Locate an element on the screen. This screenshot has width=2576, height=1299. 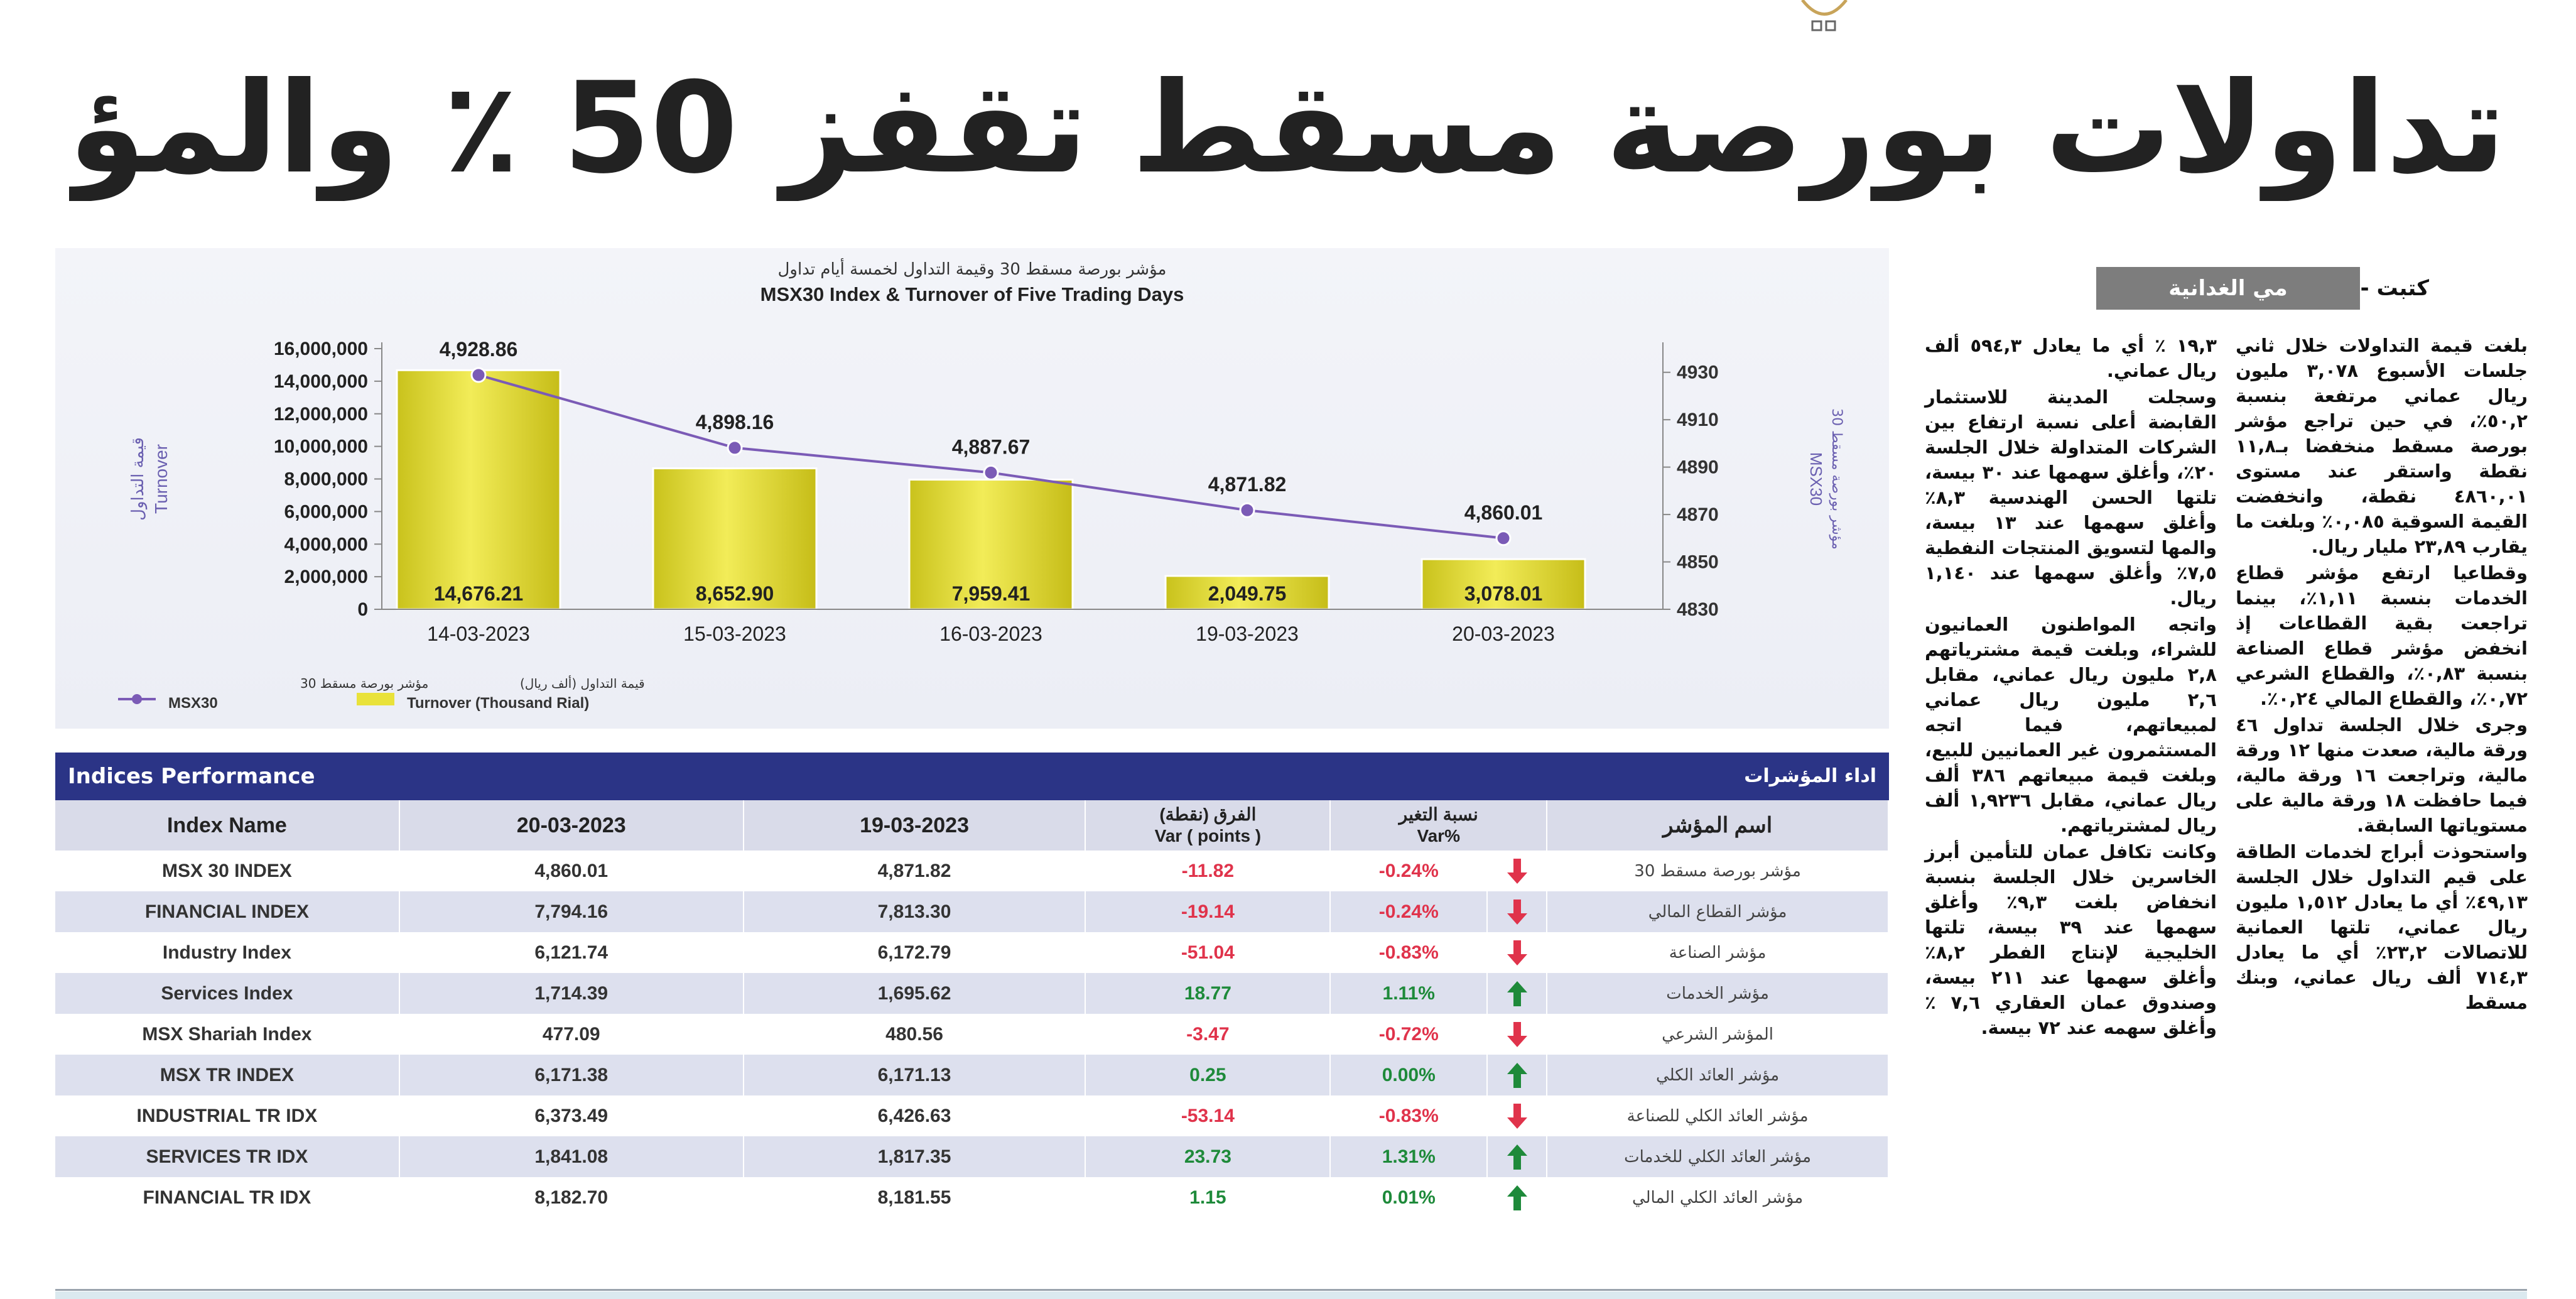
x-tick-label: 14-03-2023 is located at coordinates (479, 633).